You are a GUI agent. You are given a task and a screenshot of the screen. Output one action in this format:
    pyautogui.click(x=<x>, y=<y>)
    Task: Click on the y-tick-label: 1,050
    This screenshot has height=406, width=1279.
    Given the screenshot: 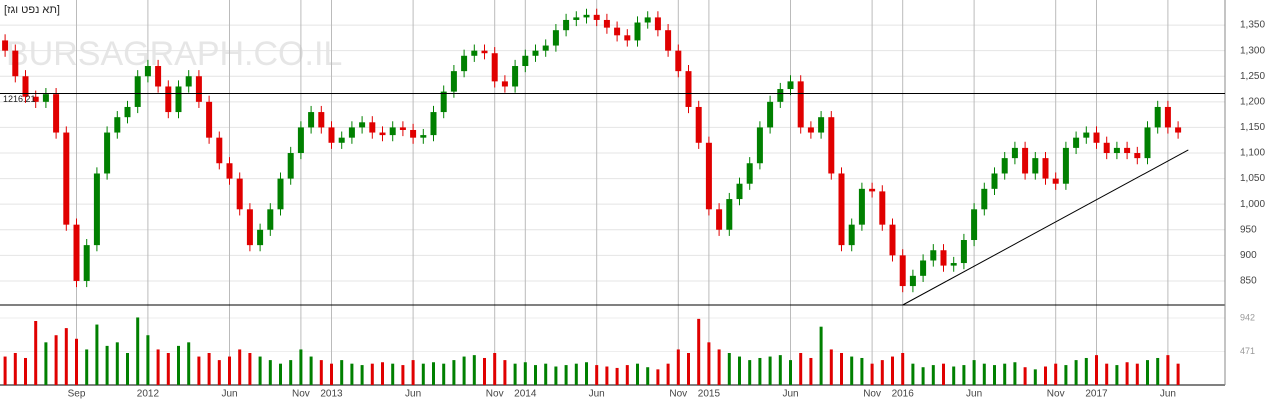 What is the action you would take?
    pyautogui.click(x=1252, y=178)
    